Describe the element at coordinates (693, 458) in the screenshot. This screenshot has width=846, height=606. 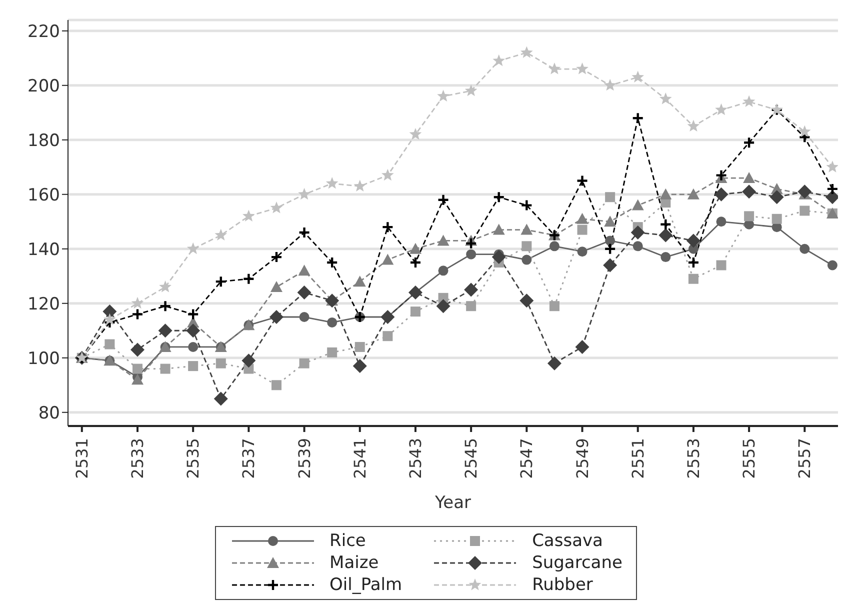
I see `x-tick-label: 2553` at that location.